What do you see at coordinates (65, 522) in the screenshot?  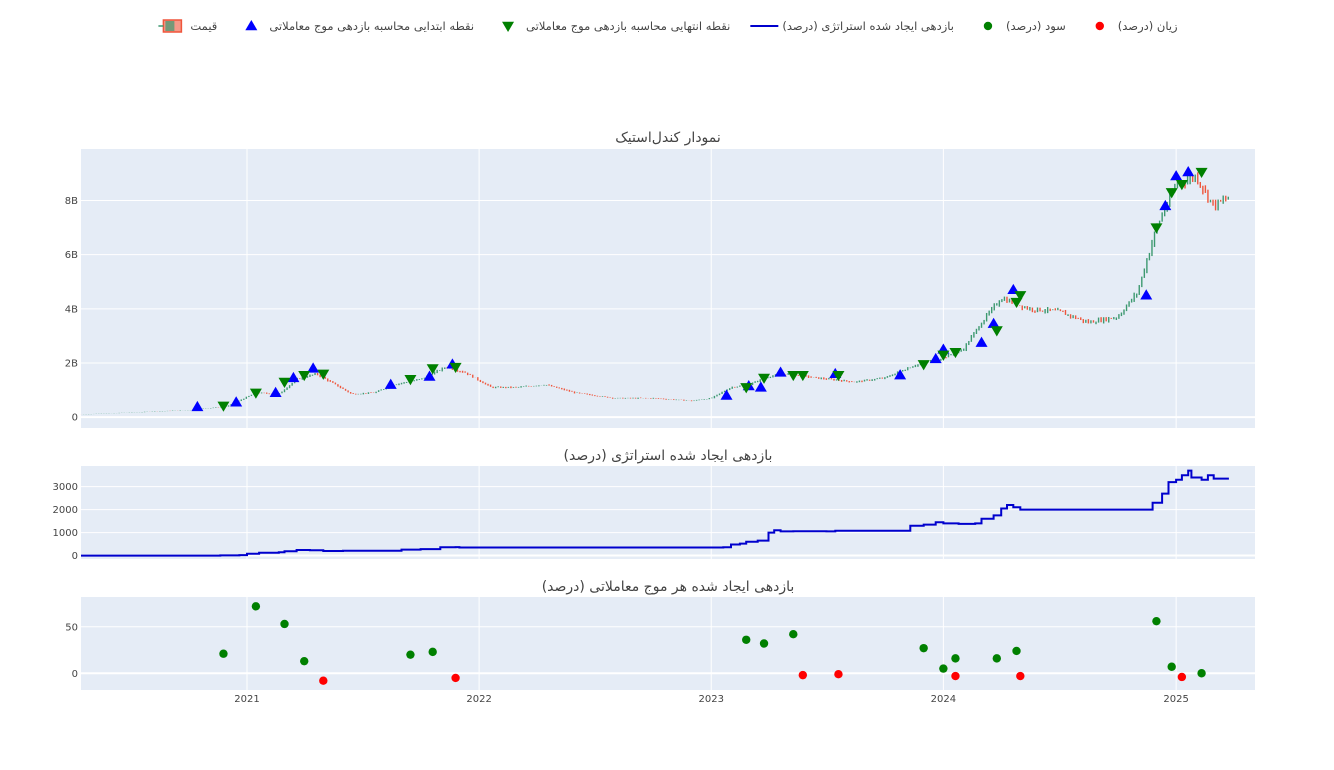 I see `strategy-y-ticks: 0 1000 2000 3000` at bounding box center [65, 522].